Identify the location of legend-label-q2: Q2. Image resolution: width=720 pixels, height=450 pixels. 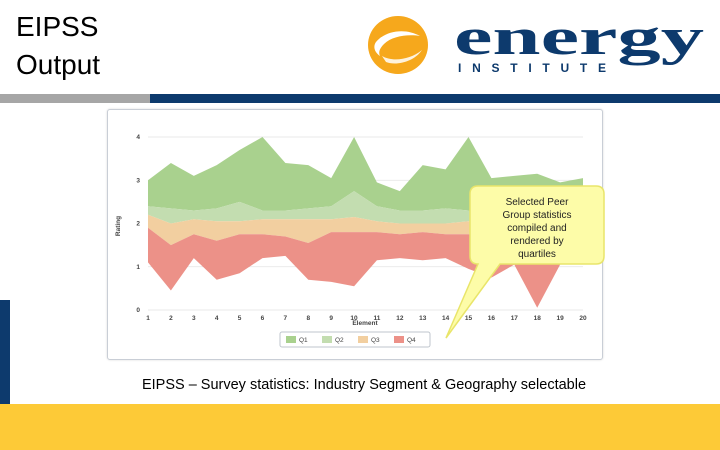
(339, 340).